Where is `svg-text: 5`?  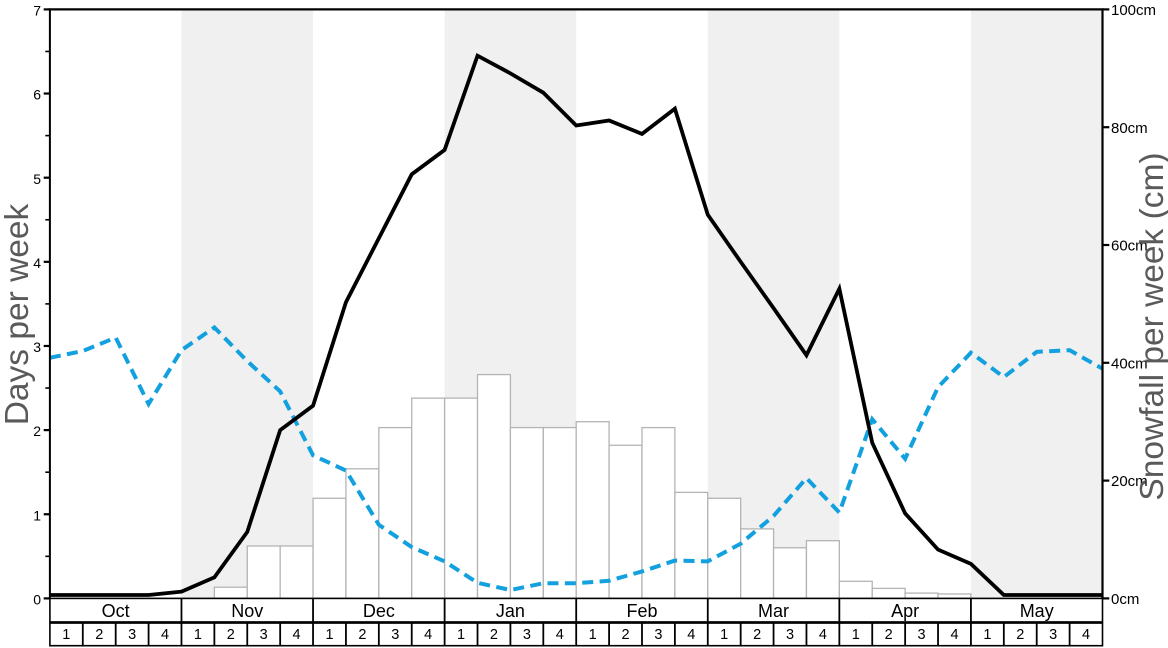 svg-text: 5 is located at coordinates (37, 179).